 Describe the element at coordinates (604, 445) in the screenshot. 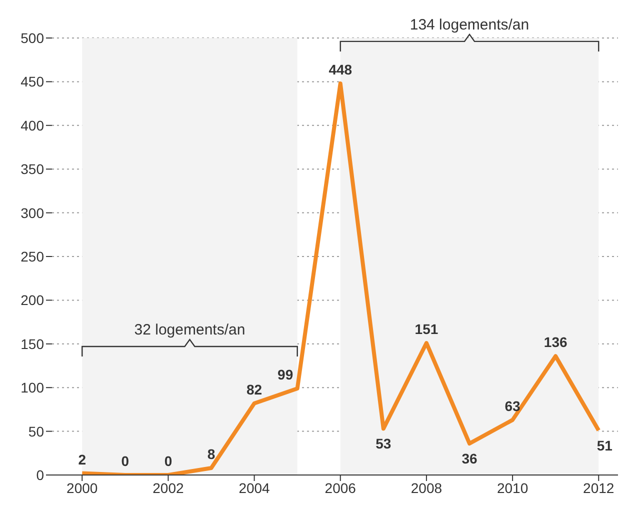

I see `data-label: 51` at that location.